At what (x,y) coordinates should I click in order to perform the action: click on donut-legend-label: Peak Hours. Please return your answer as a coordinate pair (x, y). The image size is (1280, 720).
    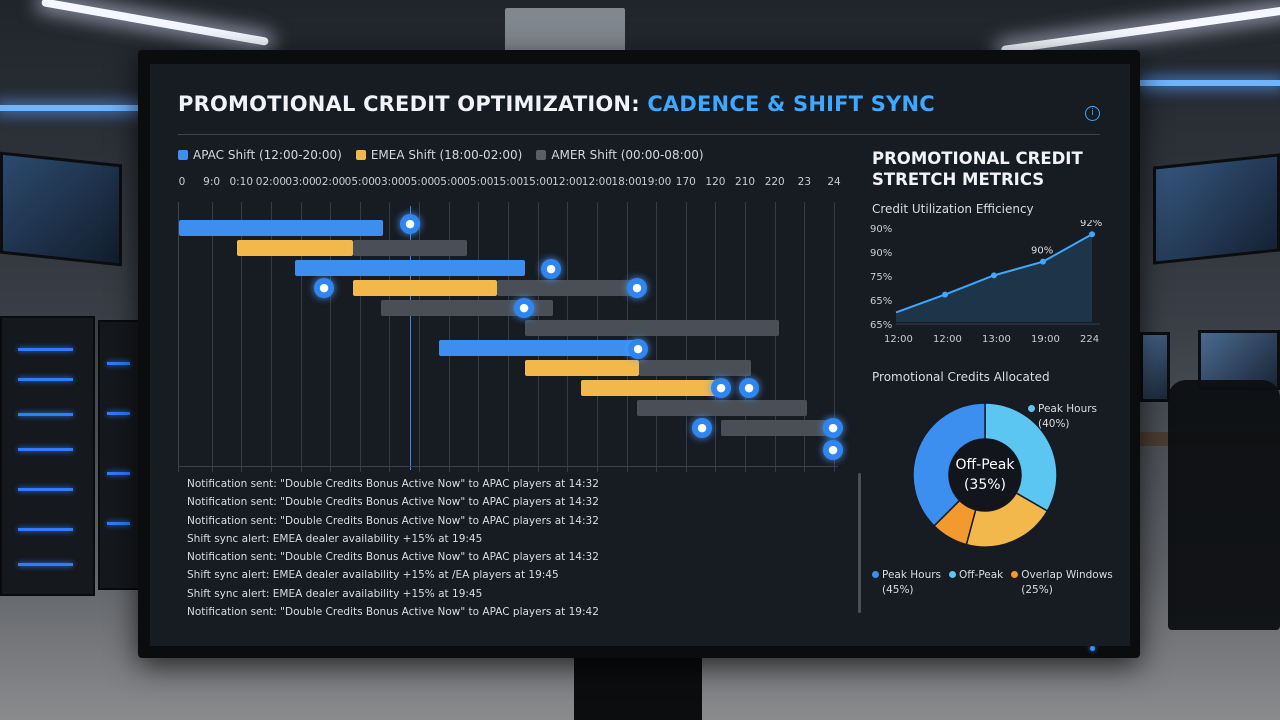
    Looking at the image, I should click on (912, 575).